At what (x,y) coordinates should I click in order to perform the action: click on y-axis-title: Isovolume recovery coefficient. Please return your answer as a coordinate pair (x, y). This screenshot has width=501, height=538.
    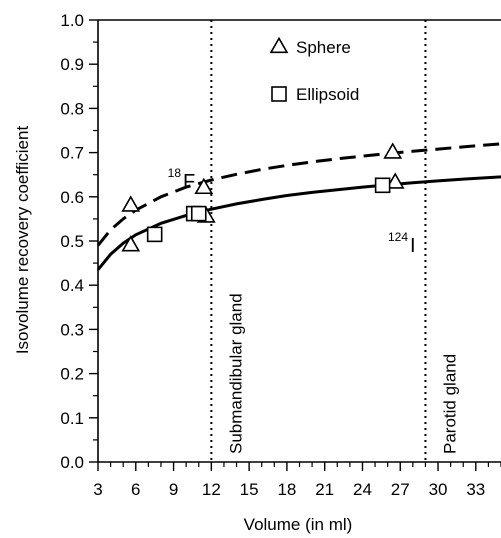
    Looking at the image, I should click on (22, 240).